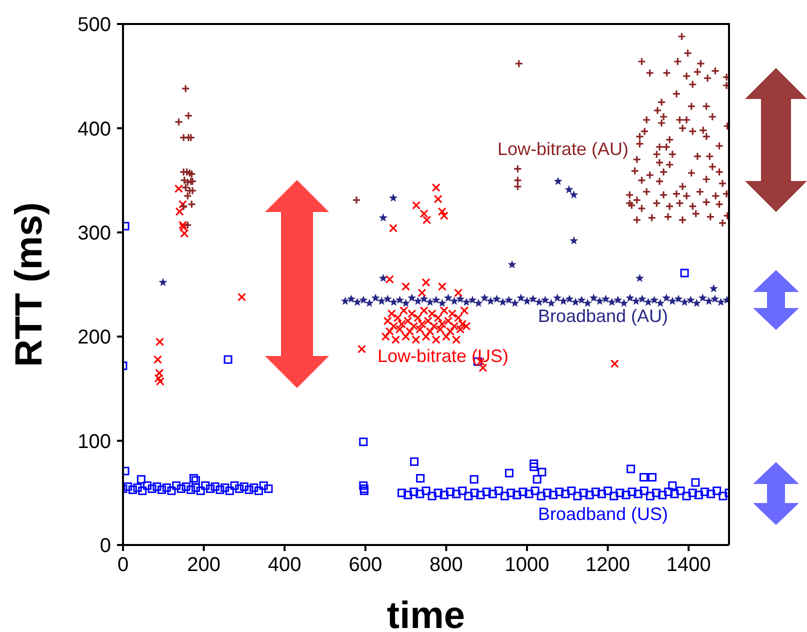 This screenshot has width=807, height=632. Describe the element at coordinates (688, 565) in the screenshot. I see `x-tick-label: 1400` at that location.